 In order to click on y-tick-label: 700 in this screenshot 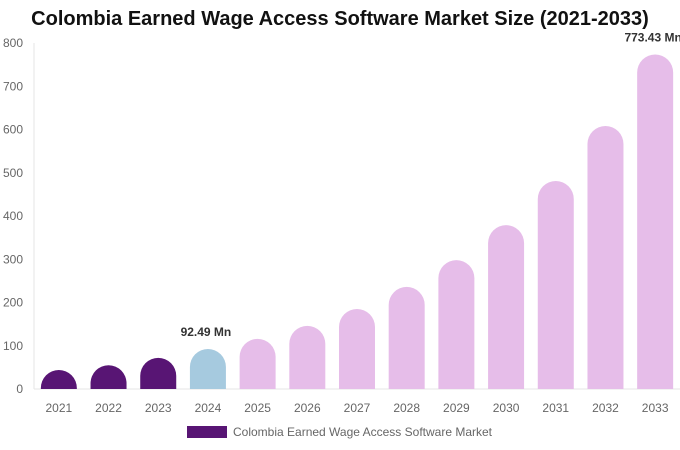, I will do `click(13, 86)`.